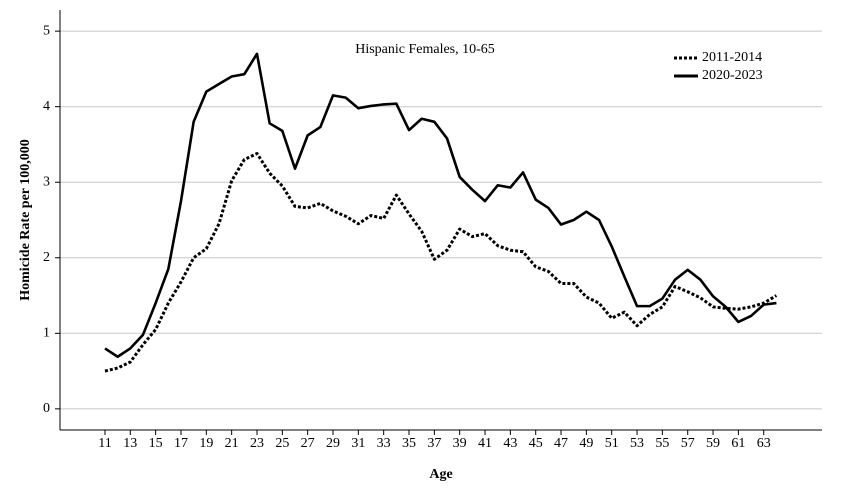  What do you see at coordinates (409, 443) in the screenshot?
I see `x-tick-label: 35` at bounding box center [409, 443].